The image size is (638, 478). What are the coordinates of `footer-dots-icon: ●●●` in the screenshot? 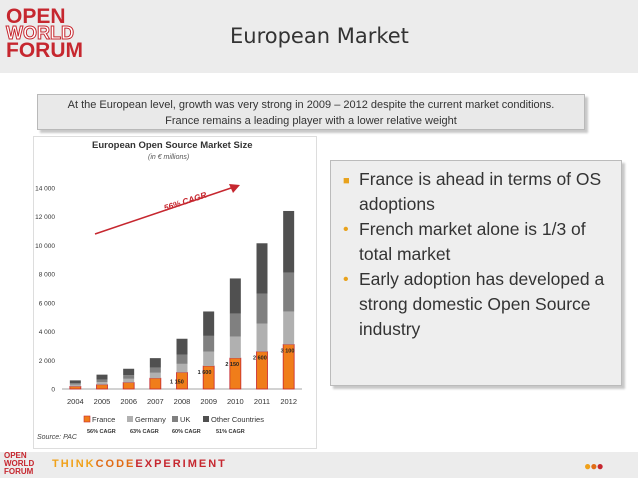 It's located at (594, 466).